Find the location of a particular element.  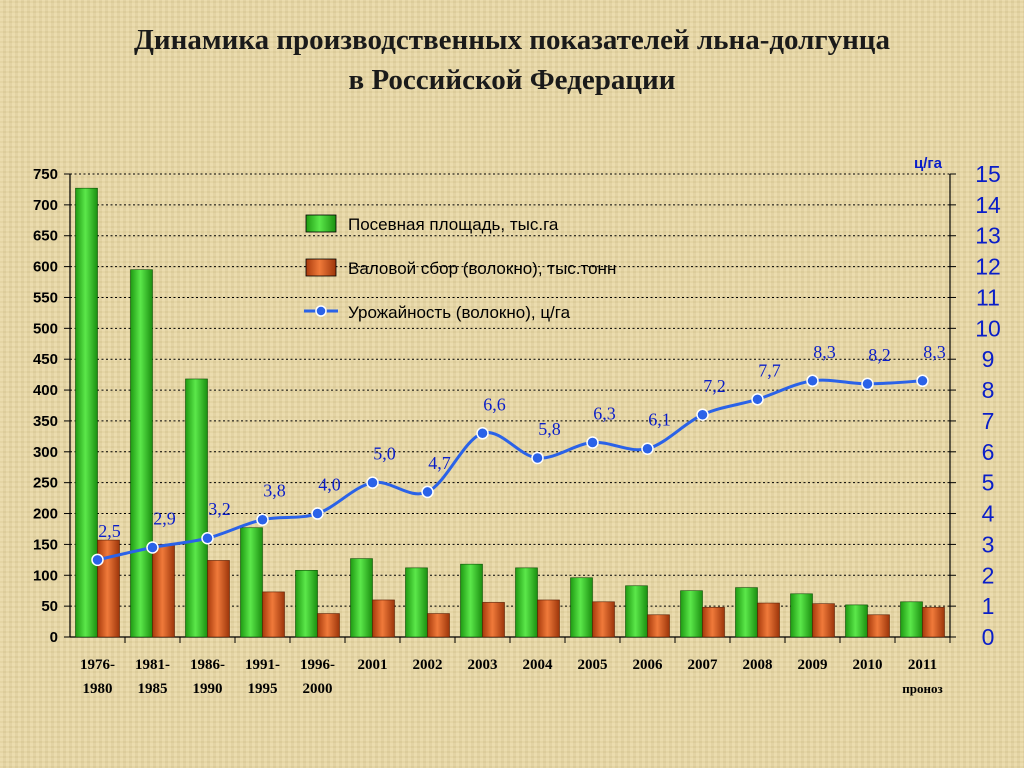

right-axis-tick-label: 13 is located at coordinates (988, 236).